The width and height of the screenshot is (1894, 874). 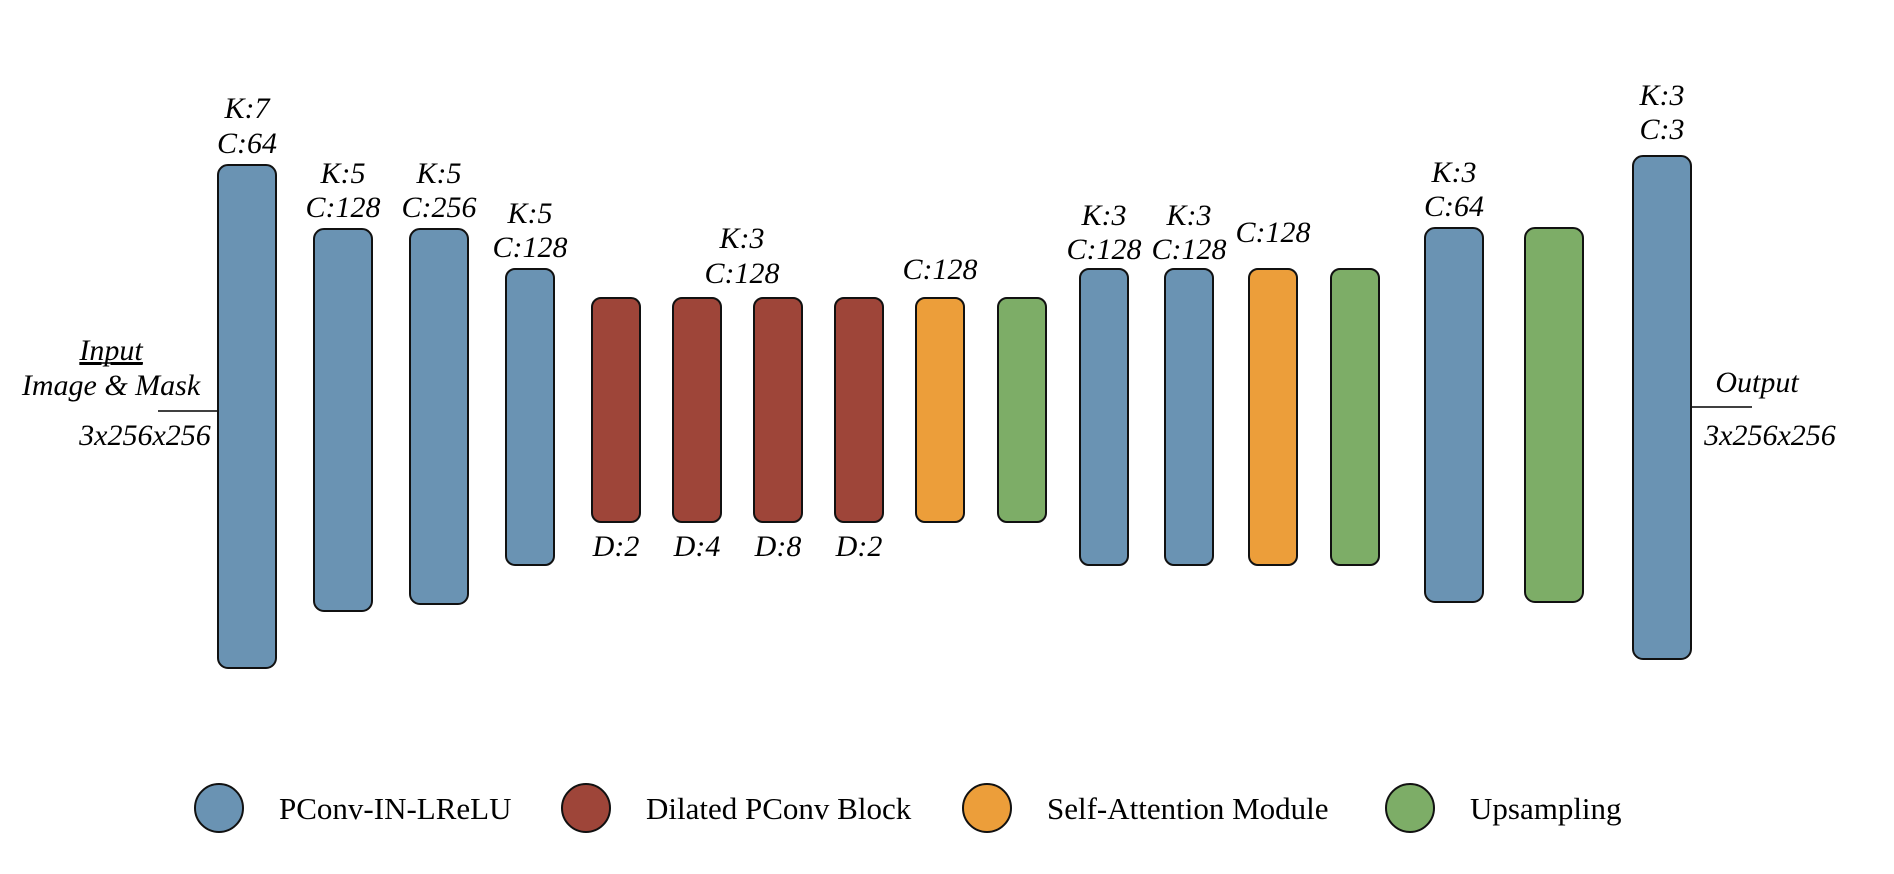 What do you see at coordinates (987, 808) in the screenshot?
I see `legend-swatch-attention` at bounding box center [987, 808].